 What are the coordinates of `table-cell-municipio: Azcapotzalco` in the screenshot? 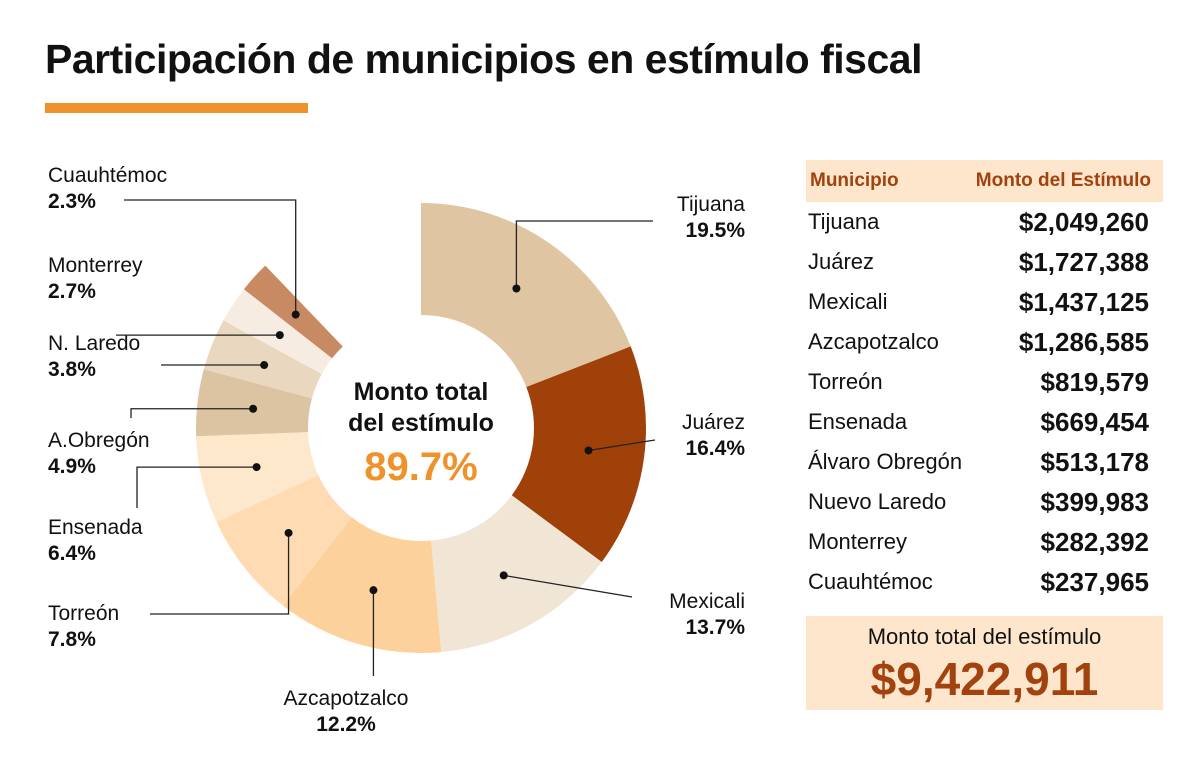 It's located at (873, 341).